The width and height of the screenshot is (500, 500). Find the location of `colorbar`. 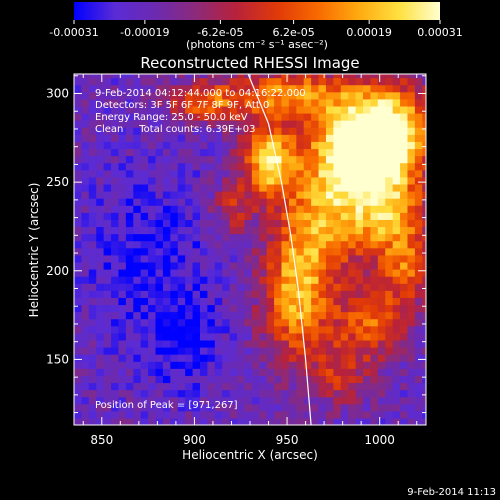

colorbar is located at coordinates (257, 11).